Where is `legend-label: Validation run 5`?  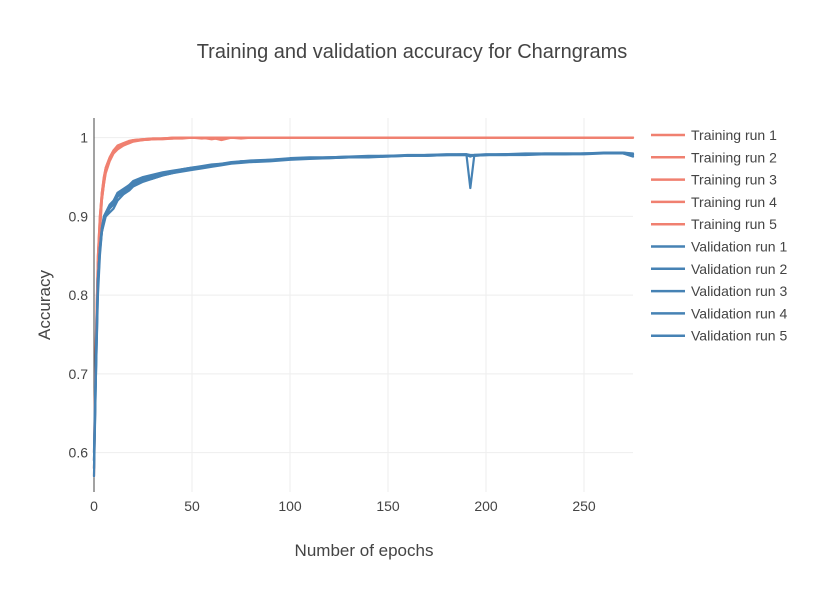
legend-label: Validation run 5 is located at coordinates (739, 336).